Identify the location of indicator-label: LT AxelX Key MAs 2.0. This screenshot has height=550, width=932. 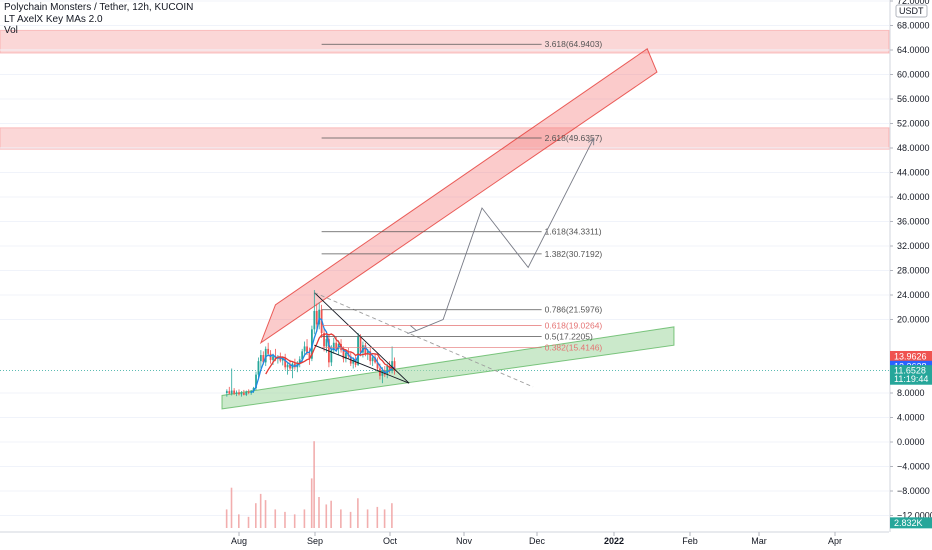
(53, 19).